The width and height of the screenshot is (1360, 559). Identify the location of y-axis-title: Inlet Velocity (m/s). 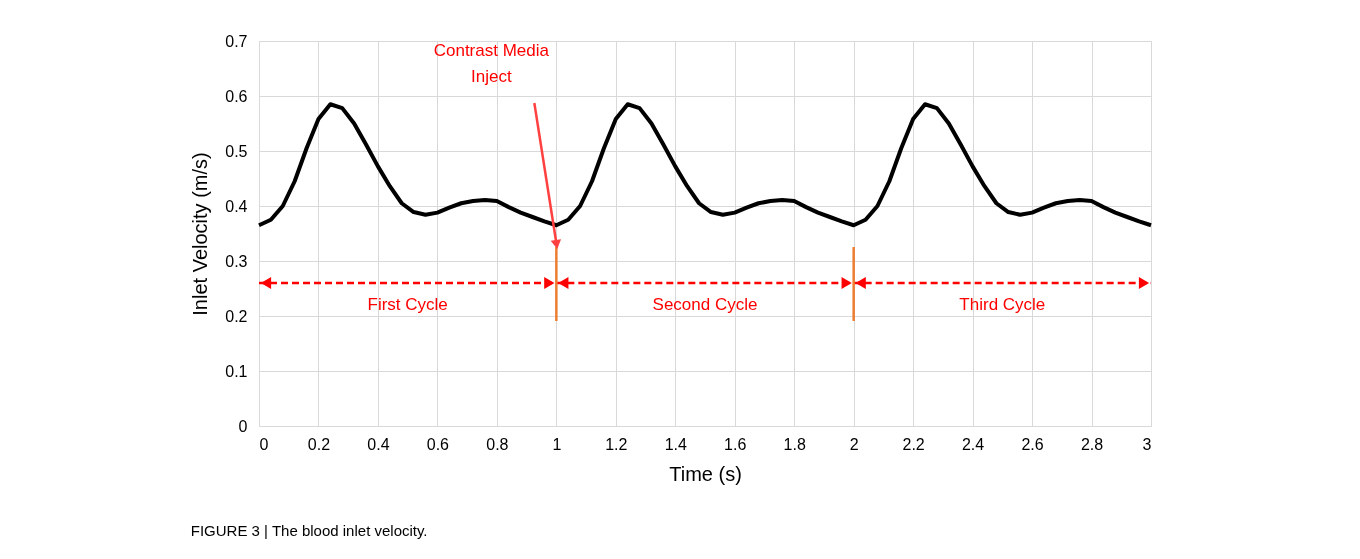
(200, 234).